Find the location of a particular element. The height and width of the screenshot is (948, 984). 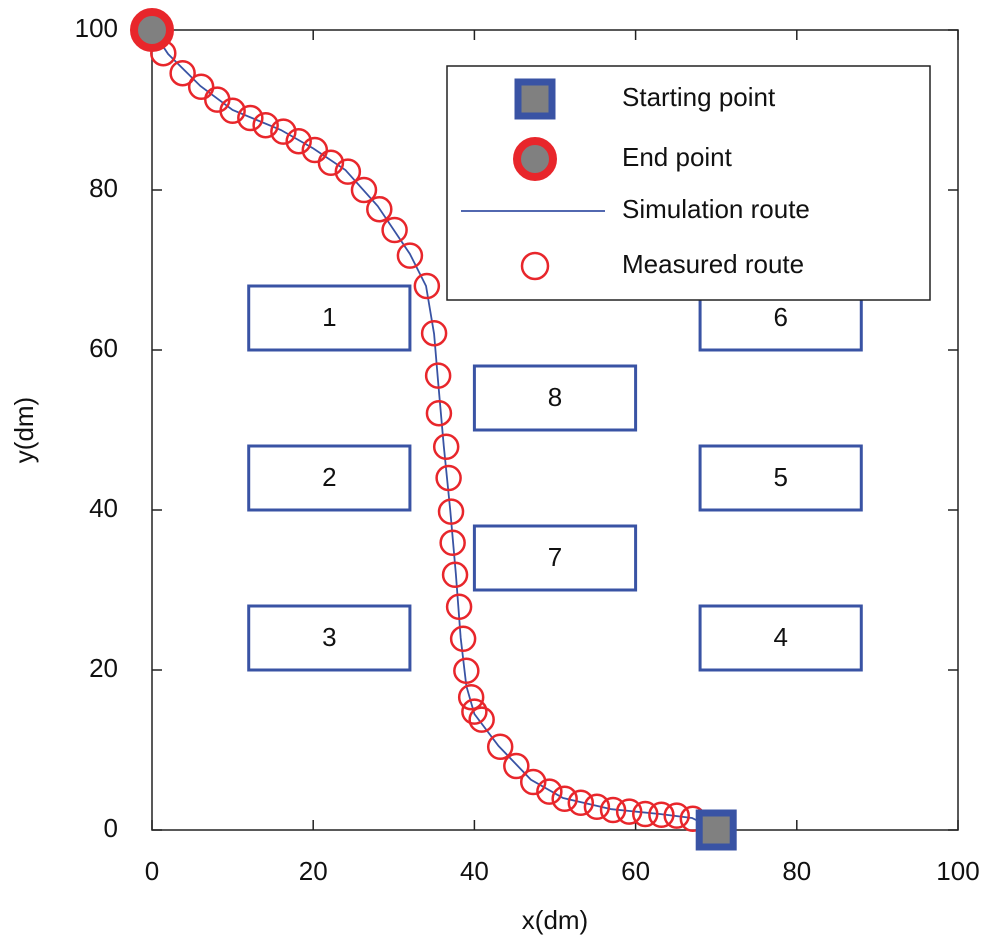

legend-label: Simulation route is located at coordinates (716, 209).